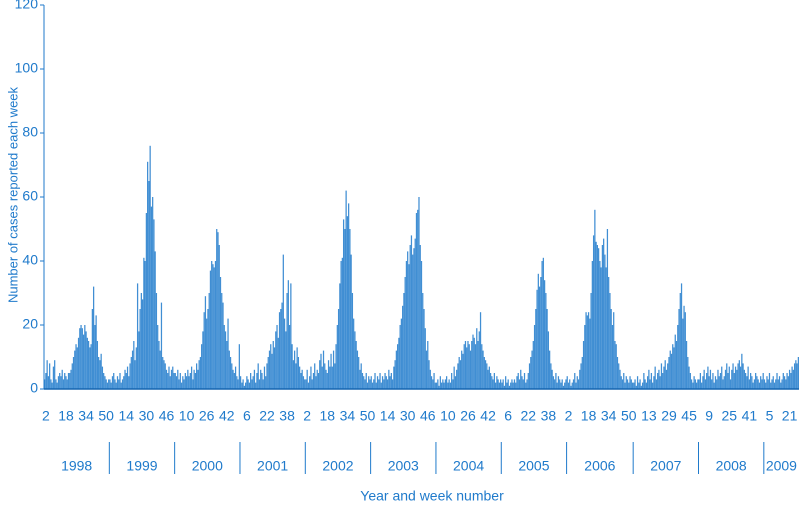 Image resolution: width=803 pixels, height=505 pixels. I want to click on y-tick-label: 0, so click(34, 388).